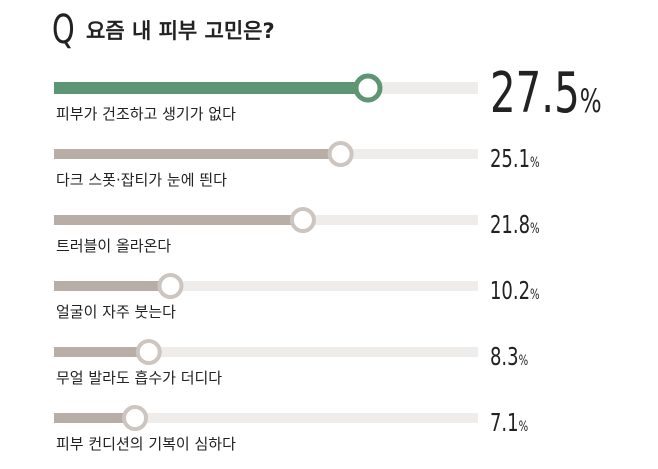 This screenshot has width=658, height=469. I want to click on value-label: 25.1%, so click(515, 159).